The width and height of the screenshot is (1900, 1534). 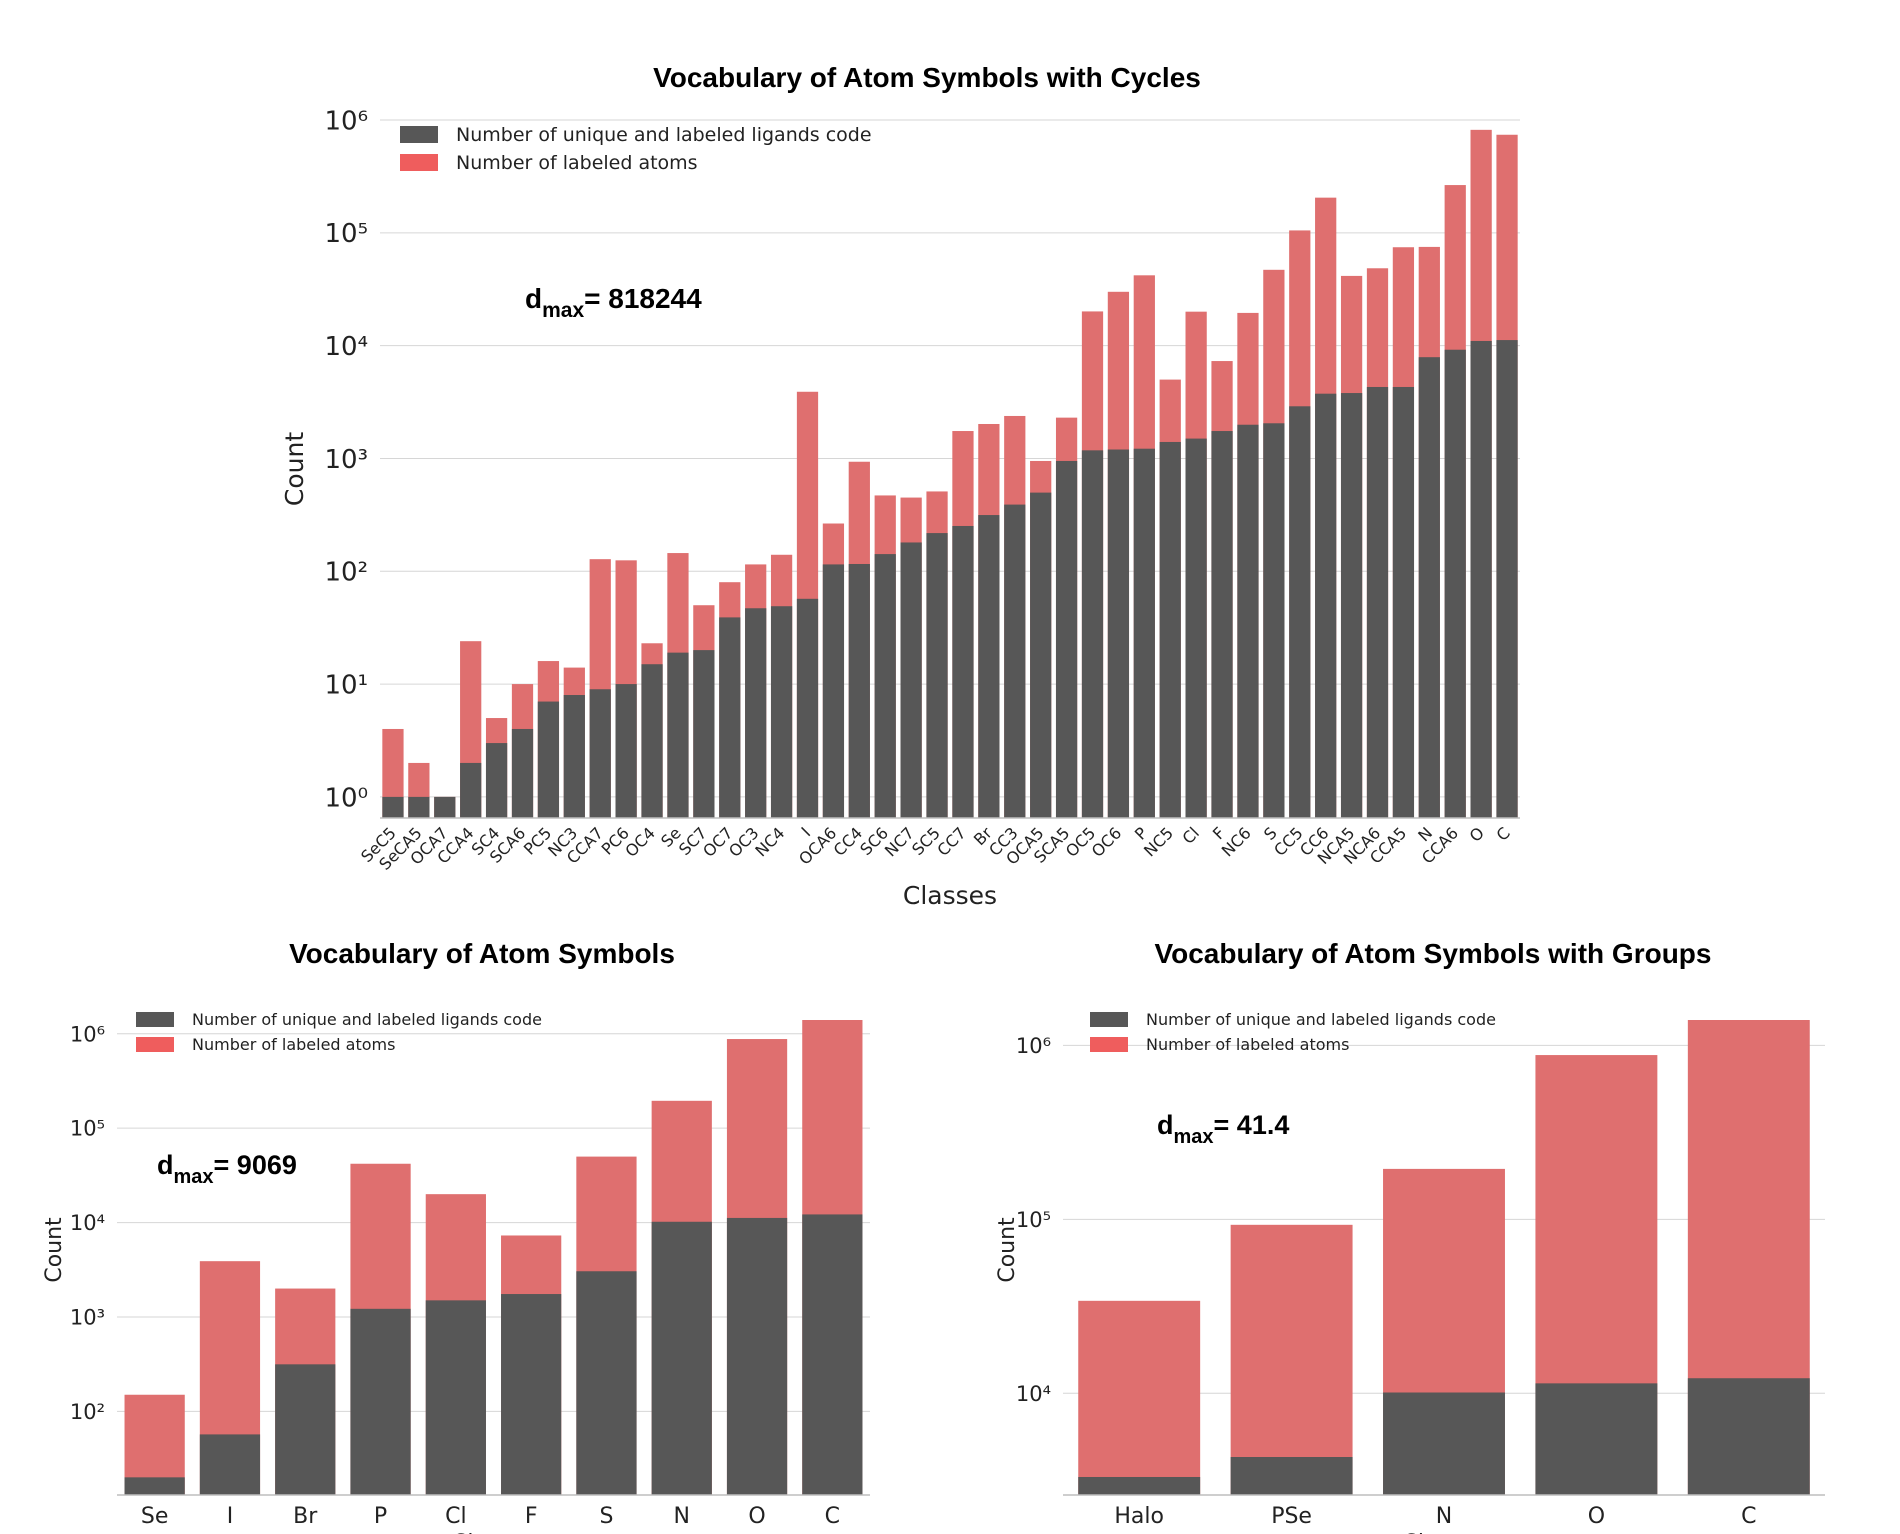 What do you see at coordinates (455, 1516) in the screenshot?
I see `x-tick-label: Cl` at bounding box center [455, 1516].